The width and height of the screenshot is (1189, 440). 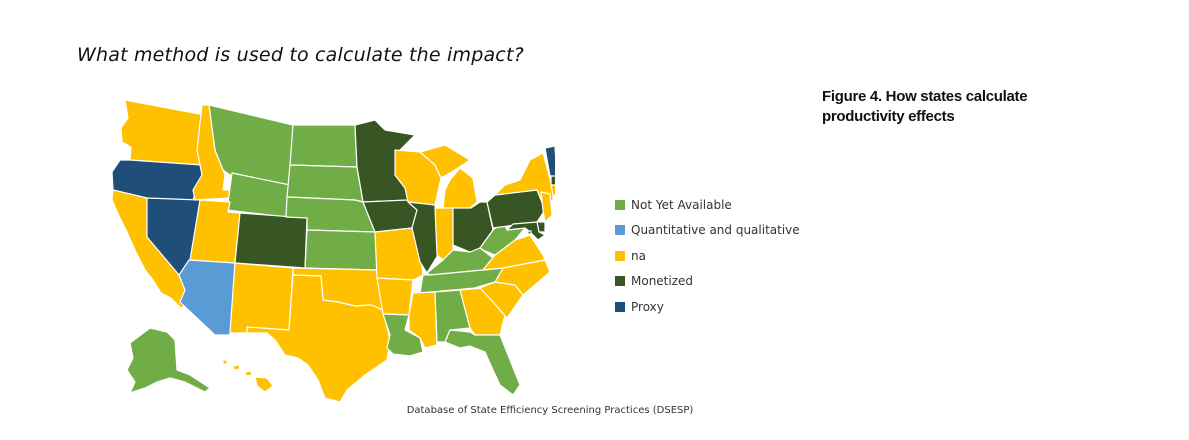 I want to click on legend-item-na: na, so click(x=707, y=256).